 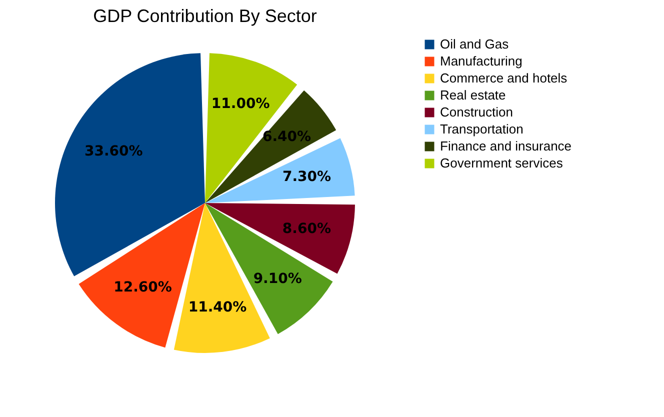 I want to click on legend-label: Manufacturing, so click(x=481, y=61).